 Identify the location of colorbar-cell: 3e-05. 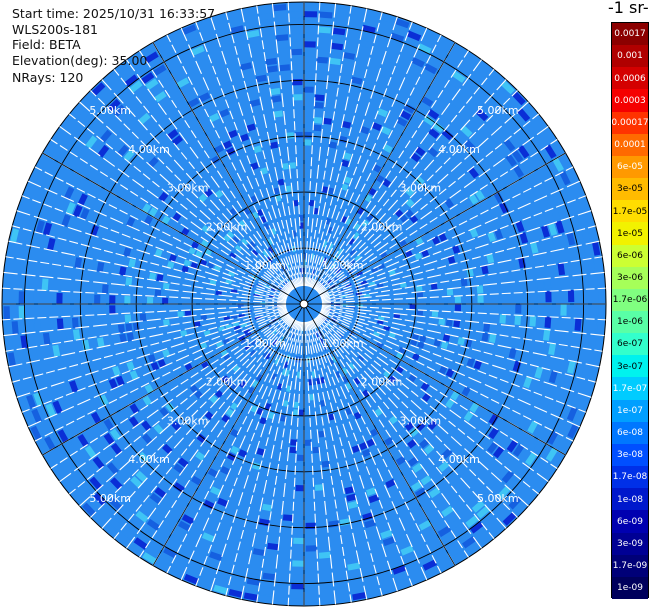
(630, 189).